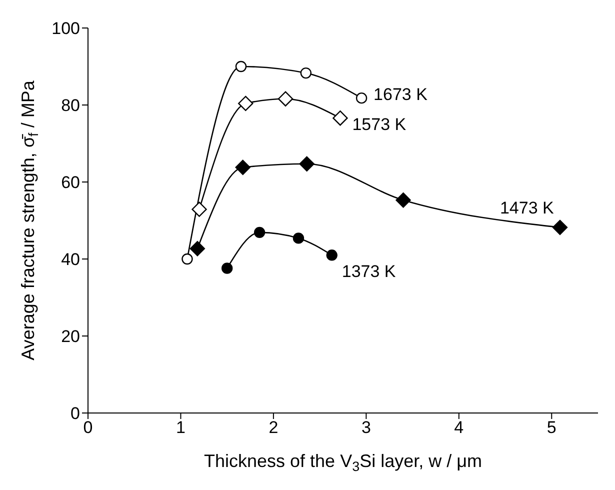 This screenshot has width=615, height=490. Describe the element at coordinates (366, 428) in the screenshot. I see `x-tick-label: 3` at that location.